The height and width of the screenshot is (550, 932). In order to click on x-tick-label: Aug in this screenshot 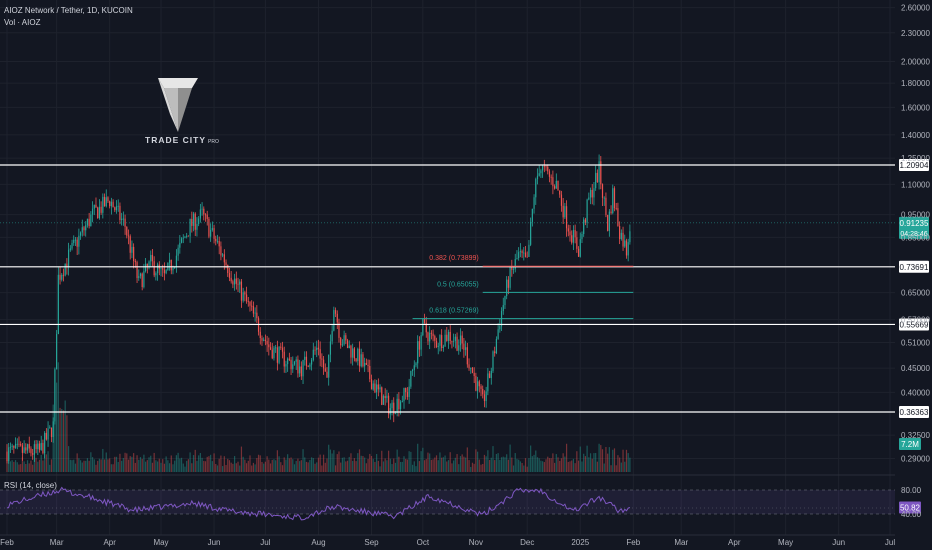, I will do `click(318, 542)`.